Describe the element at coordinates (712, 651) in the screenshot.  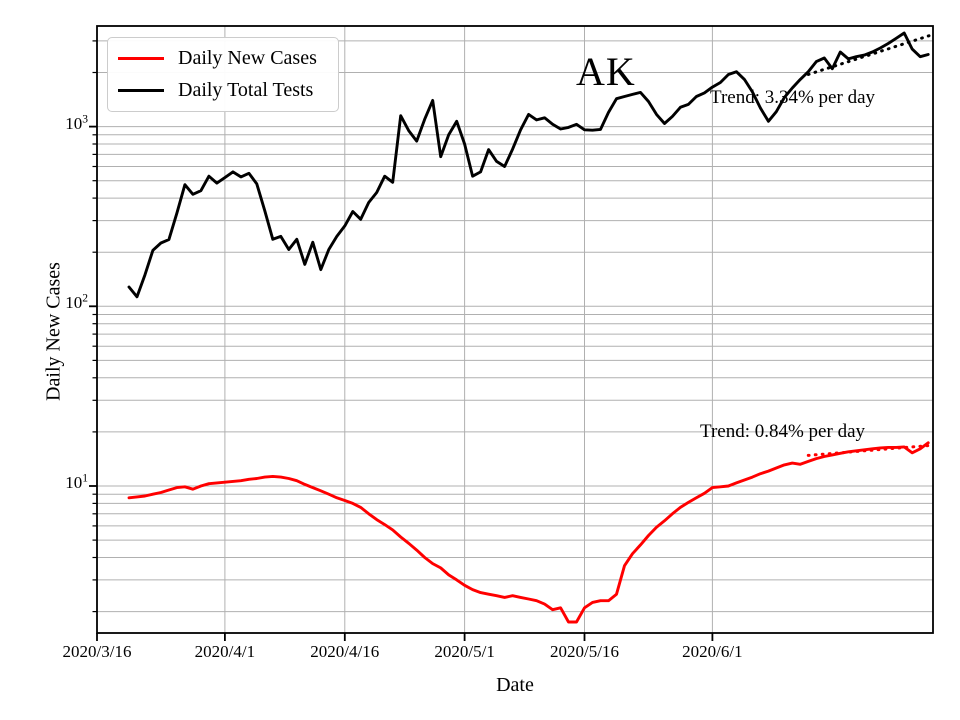
I see `x-tick-label: 2020/6/1` at that location.